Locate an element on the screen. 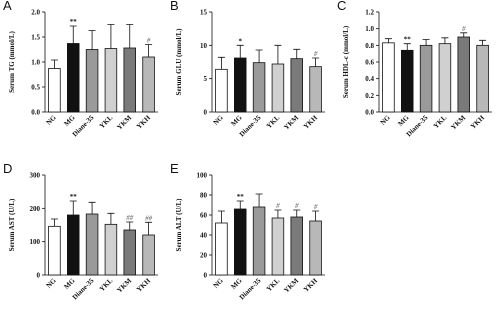 The image size is (500, 321). y-axis-label: Serum HDL-c (mmol/L) is located at coordinates (346, 61).